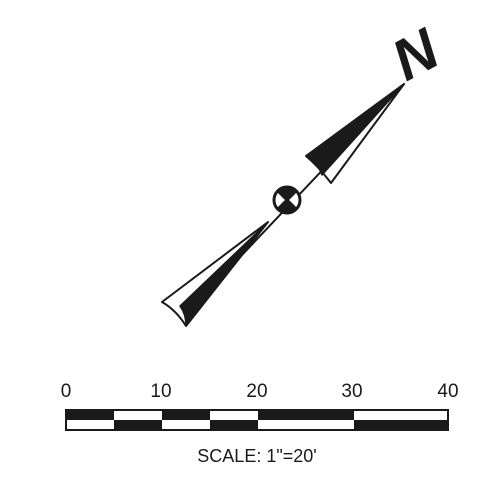  Describe the element at coordinates (66, 391) in the screenshot. I see `scale-tick-label-0: 0` at that location.